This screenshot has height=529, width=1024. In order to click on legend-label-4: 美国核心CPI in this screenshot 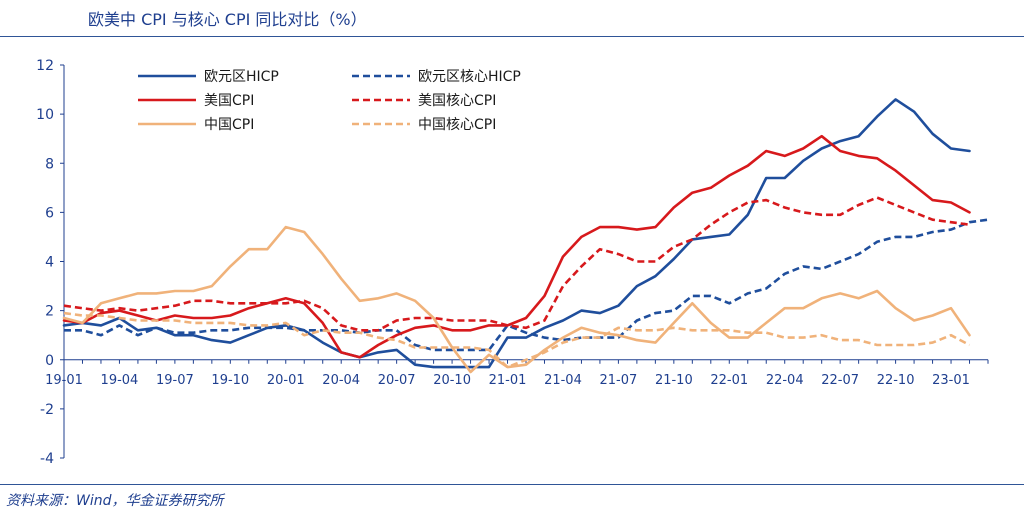, I will do `click(457, 101)`.